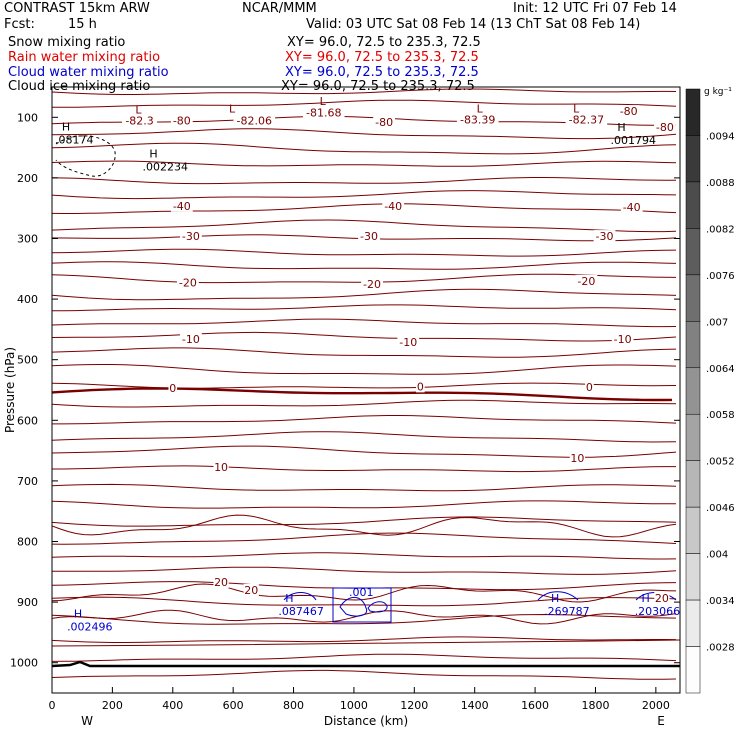 Image resolution: width=740 pixels, height=740 pixels. What do you see at coordinates (634, 140) in the screenshot?
I see `extremum-value: .001794` at bounding box center [634, 140].